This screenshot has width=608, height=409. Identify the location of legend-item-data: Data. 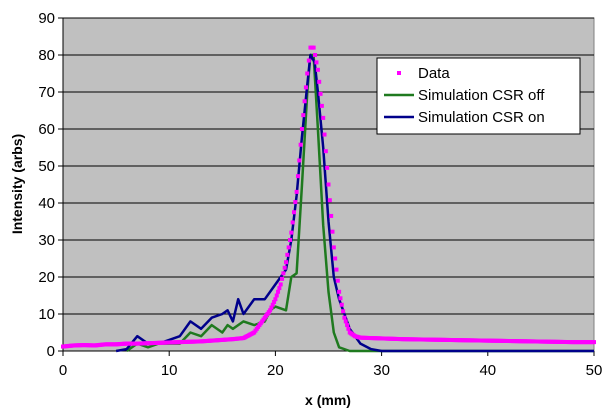
(423, 73).